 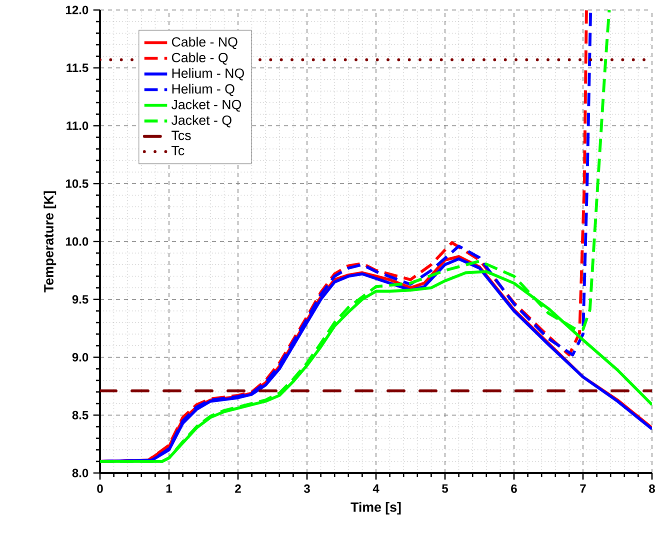 What do you see at coordinates (200, 58) in the screenshot?
I see `legend-label: Cable - Q` at bounding box center [200, 58].